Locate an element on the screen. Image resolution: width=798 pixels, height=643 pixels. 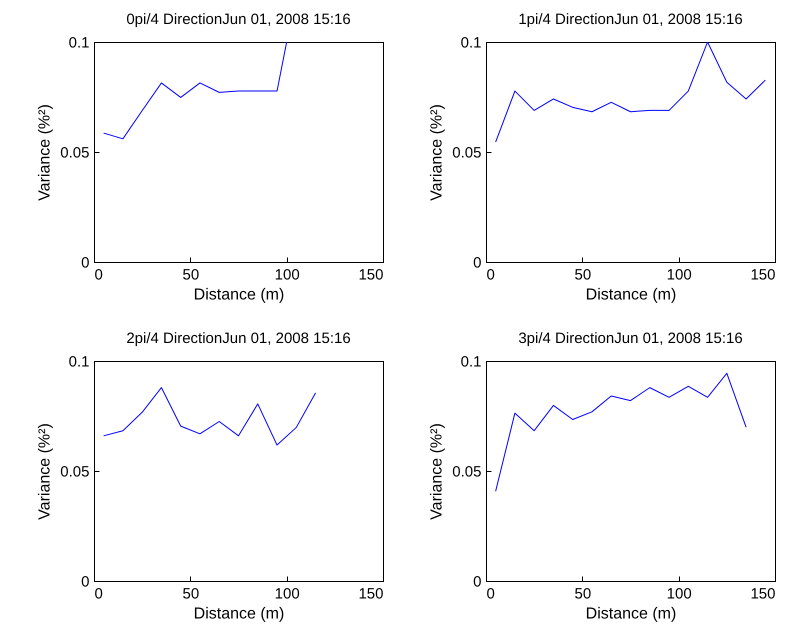
chart-title: 3pi/4 DirectionJun 01, 2008 15:16 is located at coordinates (630, 338).